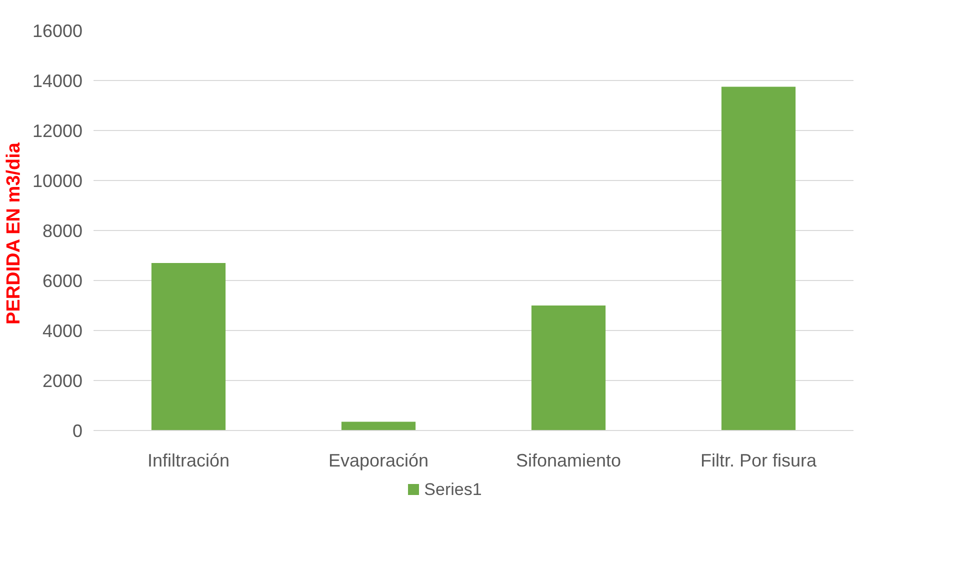 The height and width of the screenshot is (580, 957). I want to click on x-tick-label: Filtr. Por fisura, so click(759, 460).